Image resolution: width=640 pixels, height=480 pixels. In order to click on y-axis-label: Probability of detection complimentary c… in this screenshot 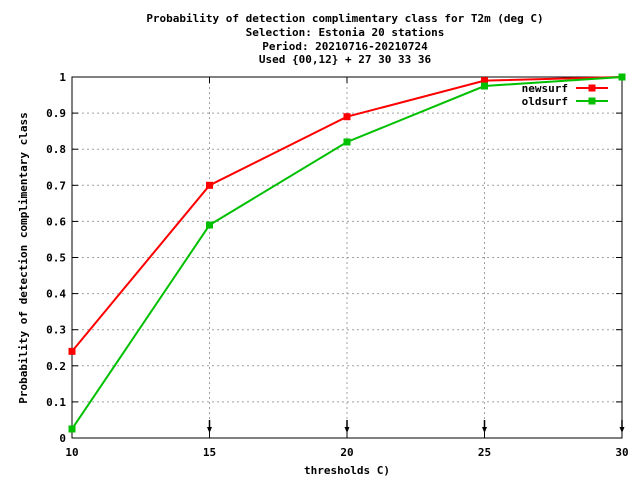, I will do `click(23, 257)`.